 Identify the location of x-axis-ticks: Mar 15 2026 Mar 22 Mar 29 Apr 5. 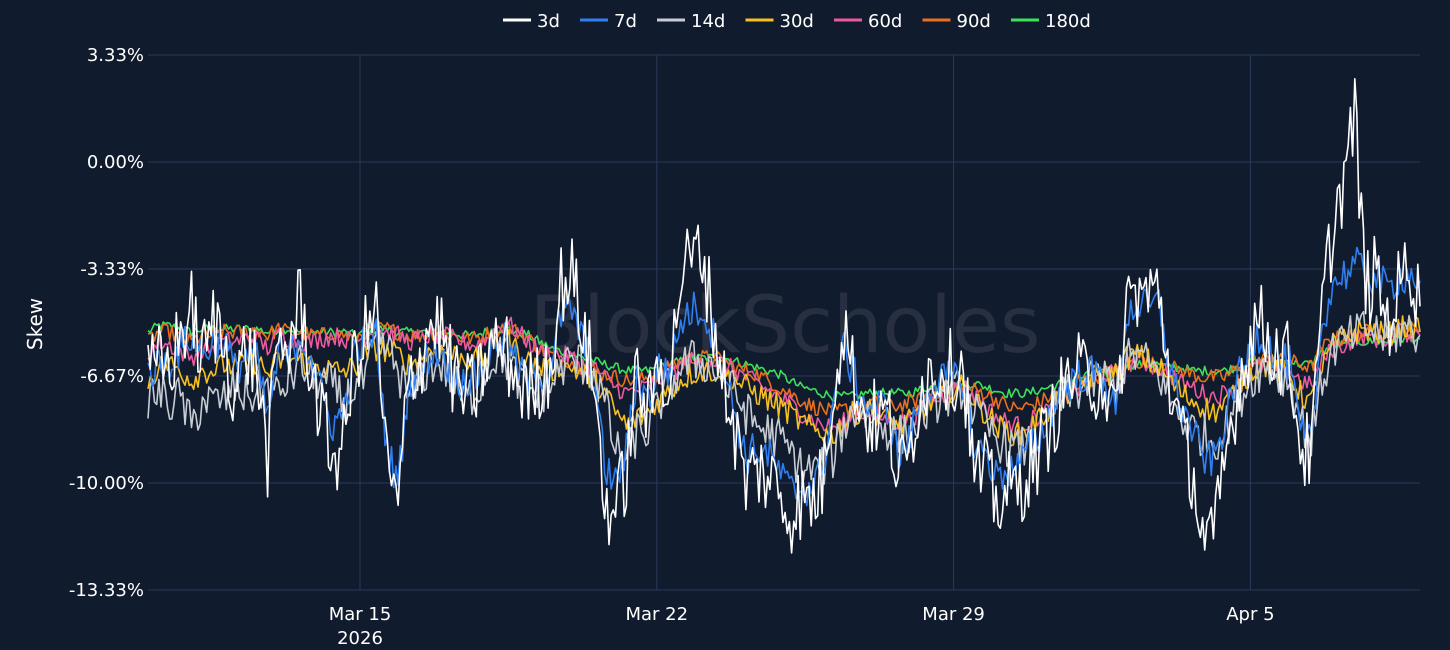
(802, 626).